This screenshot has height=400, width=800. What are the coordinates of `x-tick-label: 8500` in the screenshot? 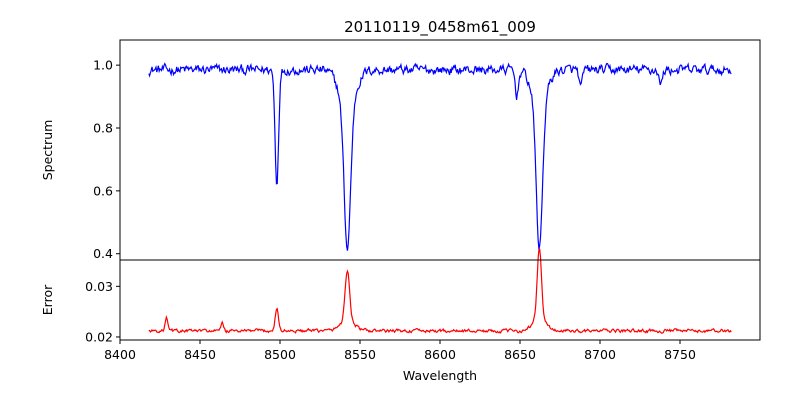 It's located at (280, 354).